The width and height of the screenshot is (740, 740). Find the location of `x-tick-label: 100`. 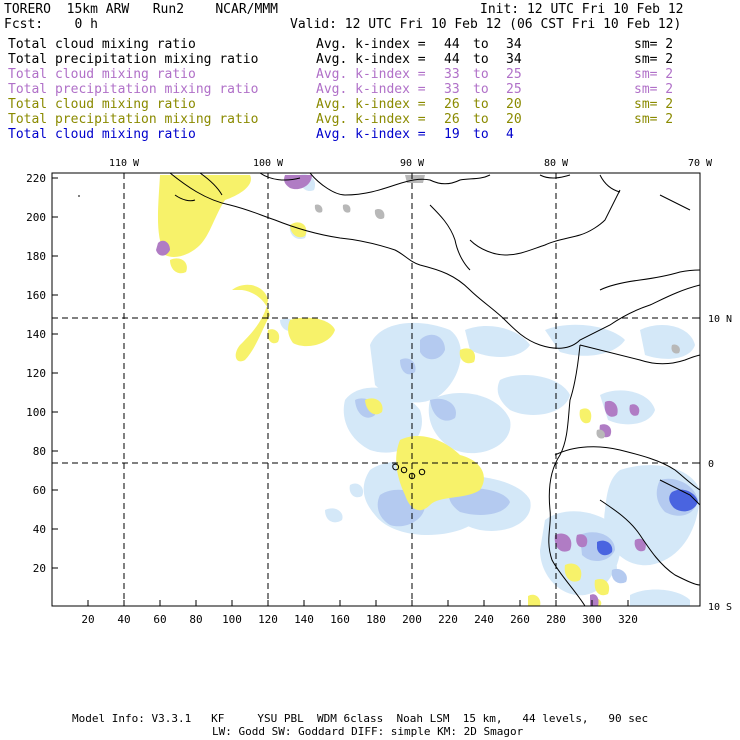

x-tick-label: 100 is located at coordinates (232, 619).